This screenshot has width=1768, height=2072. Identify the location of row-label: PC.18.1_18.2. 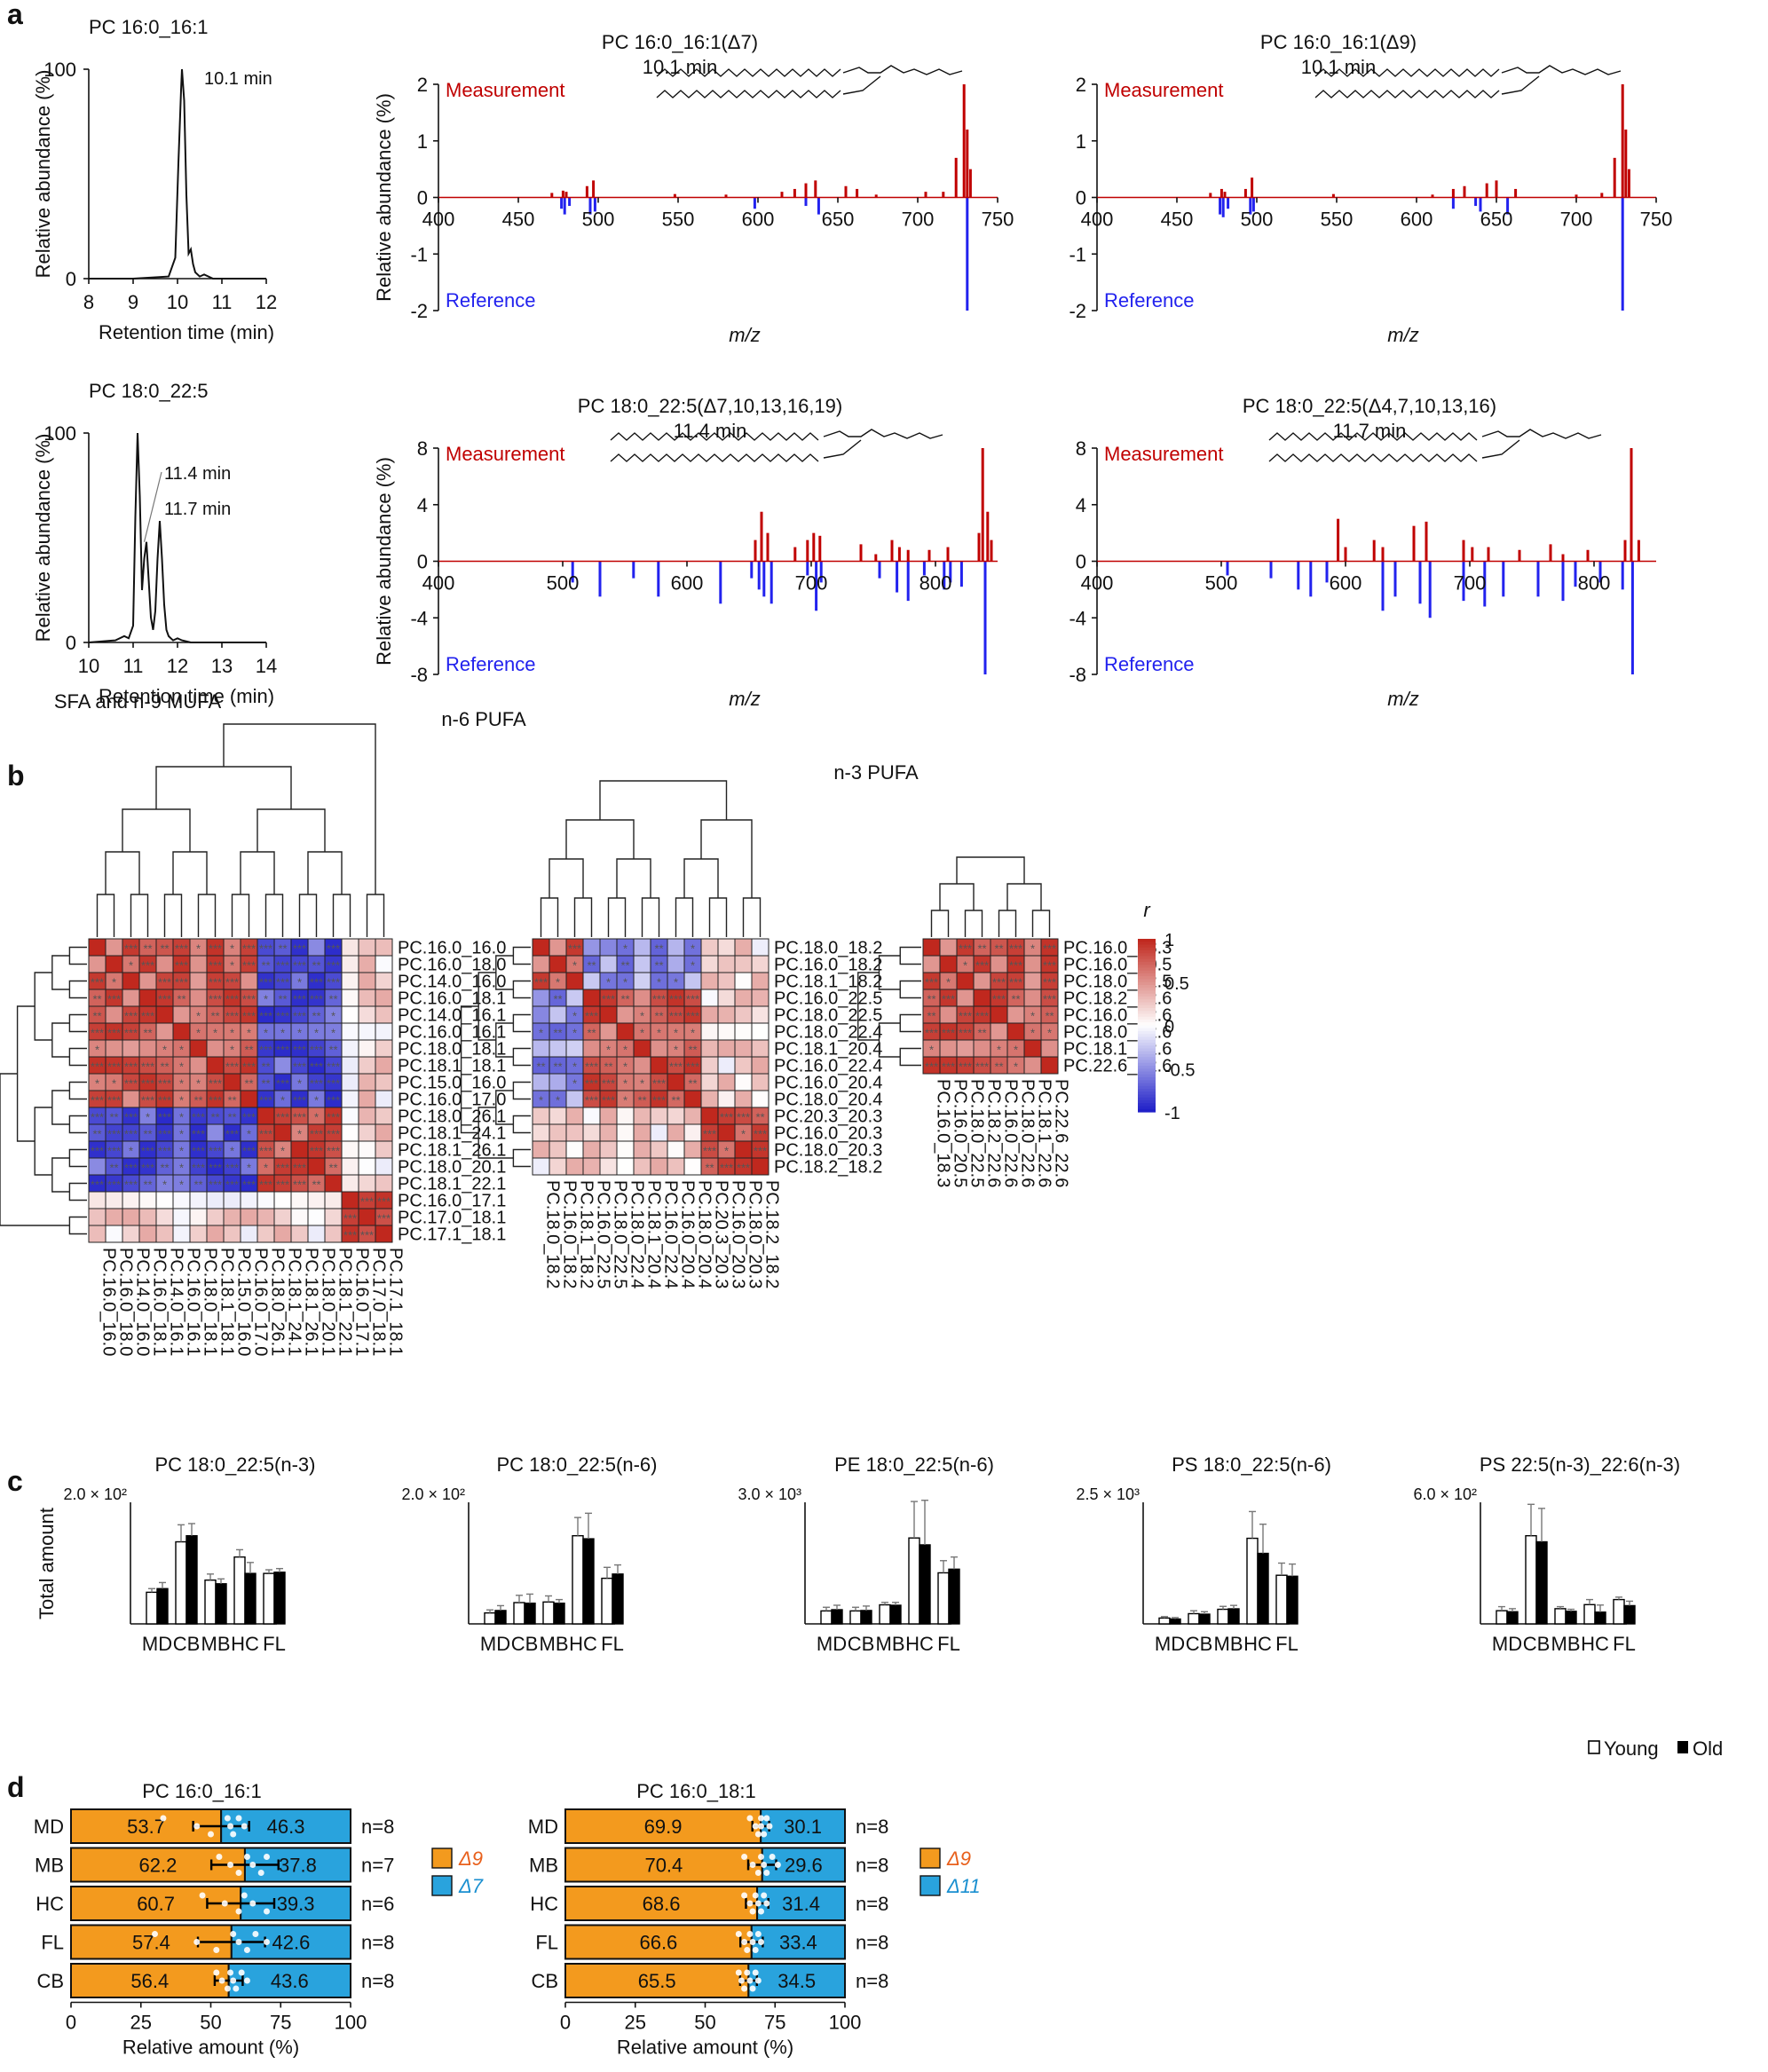
(828, 983).